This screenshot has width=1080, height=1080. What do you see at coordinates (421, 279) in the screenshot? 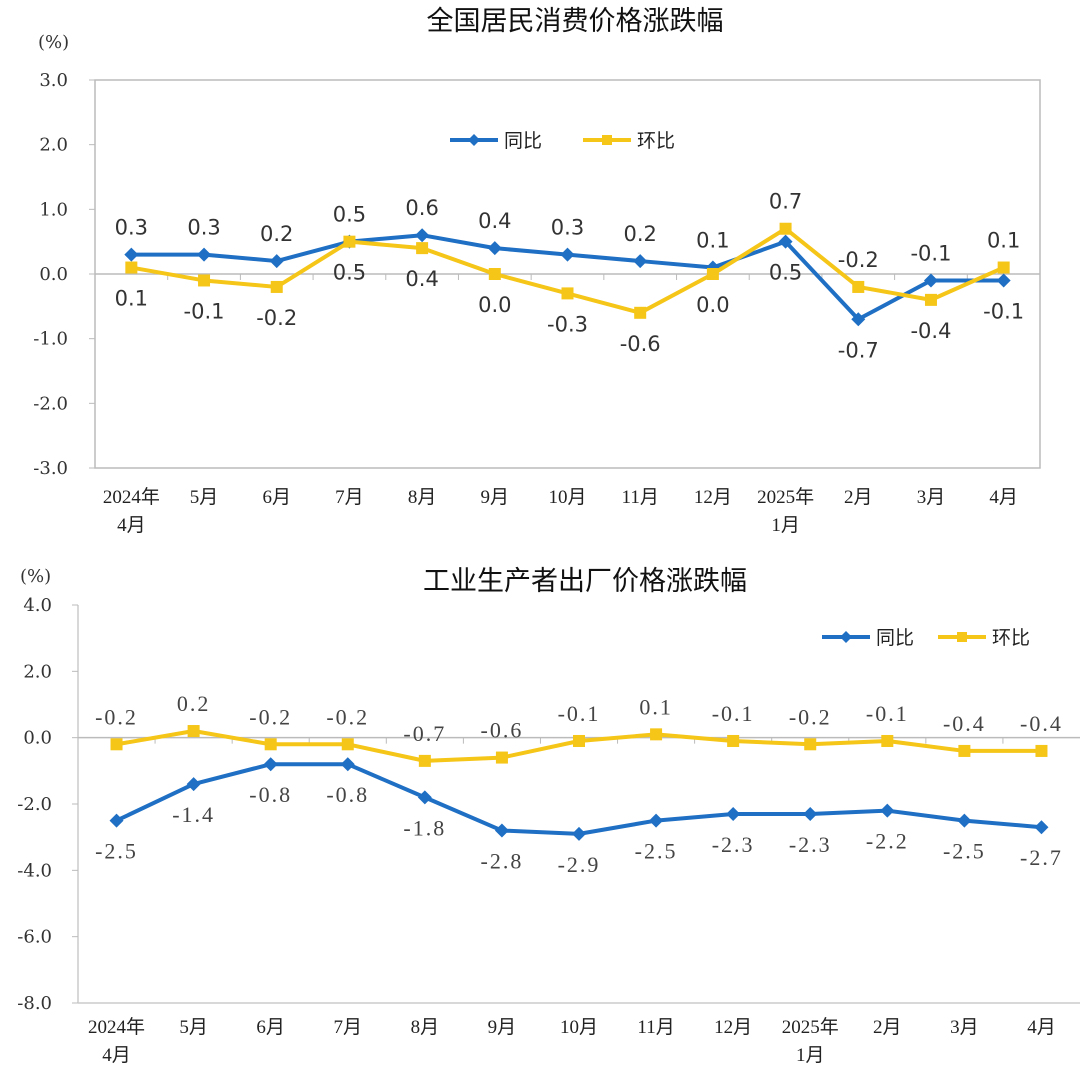
I see `data-label: 0.4` at bounding box center [421, 279].